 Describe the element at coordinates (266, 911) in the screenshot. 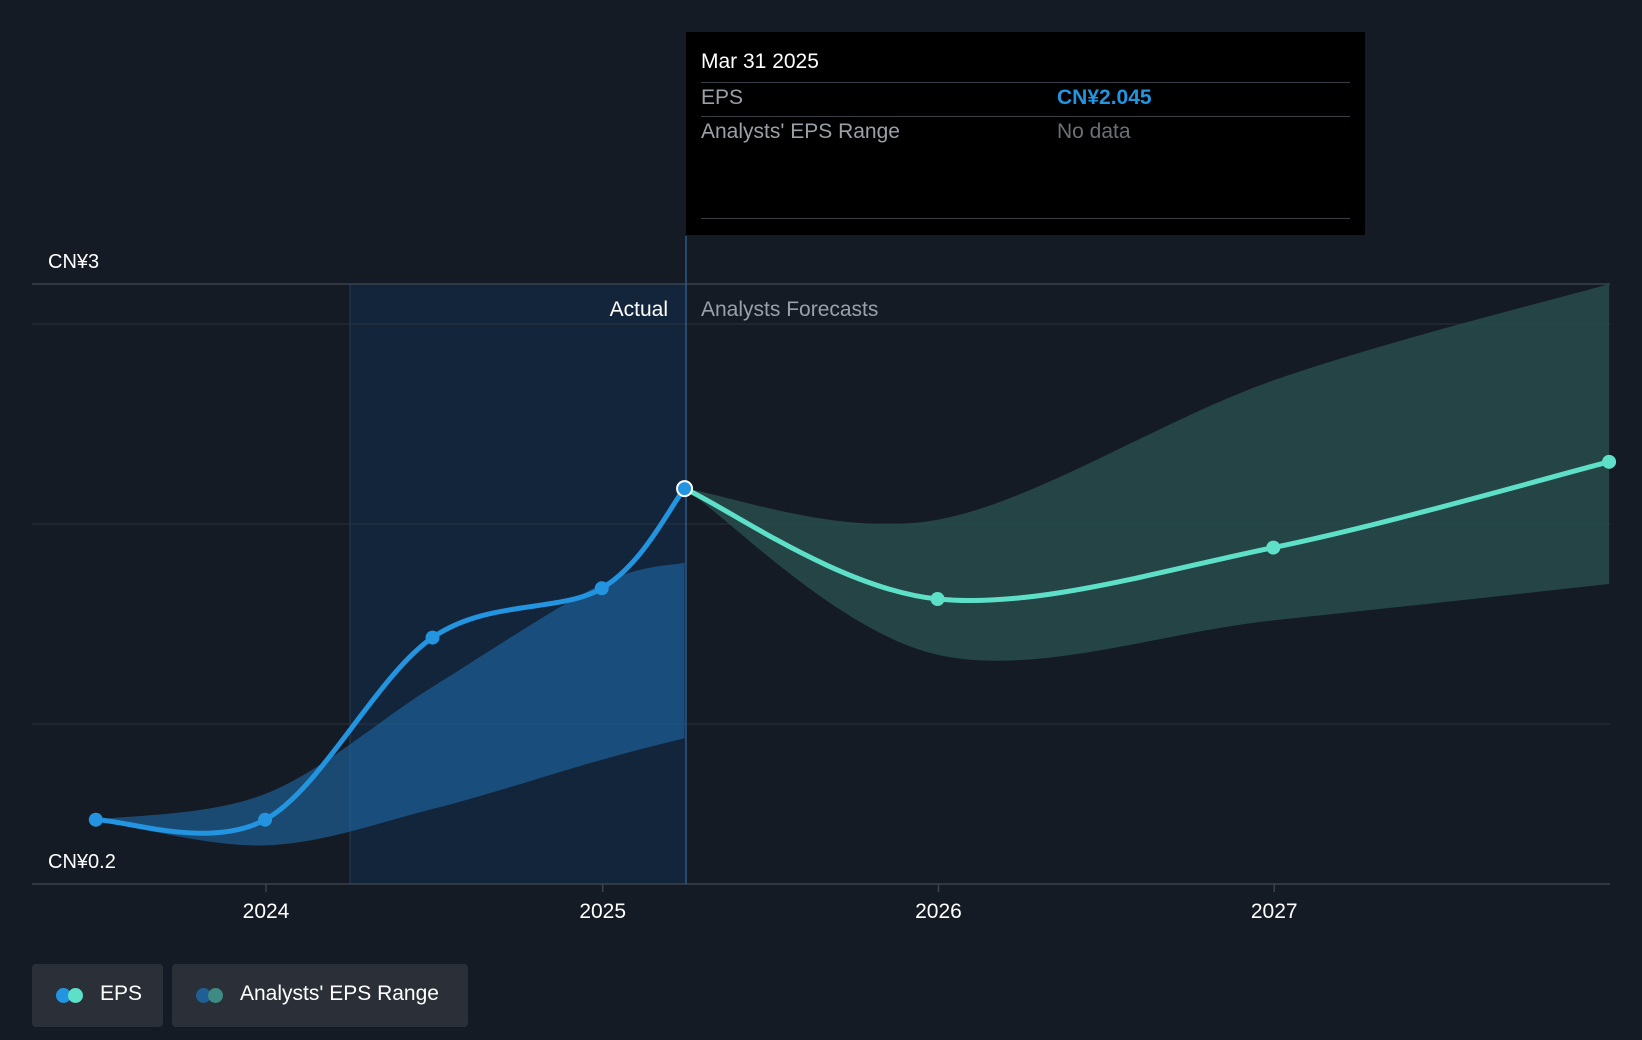

I see `x-tick-label: 2024` at that location.